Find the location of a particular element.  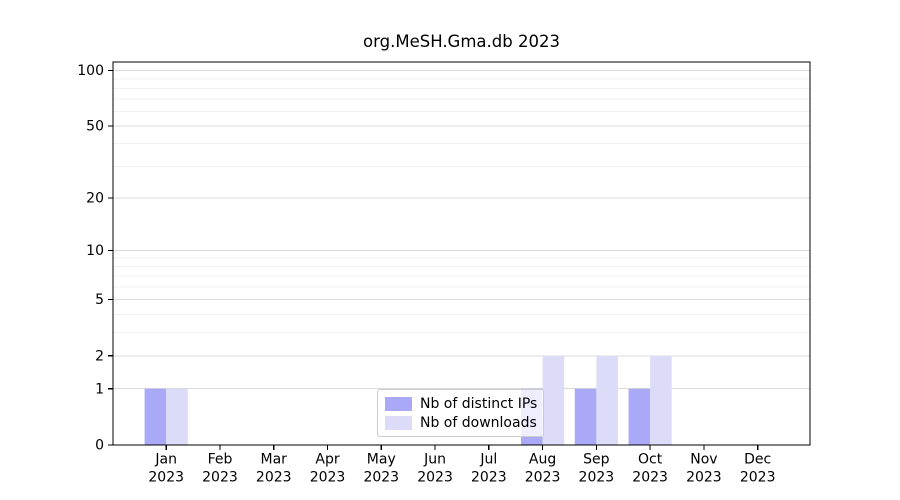

x-tick-label-month: Nov is located at coordinates (703, 460).